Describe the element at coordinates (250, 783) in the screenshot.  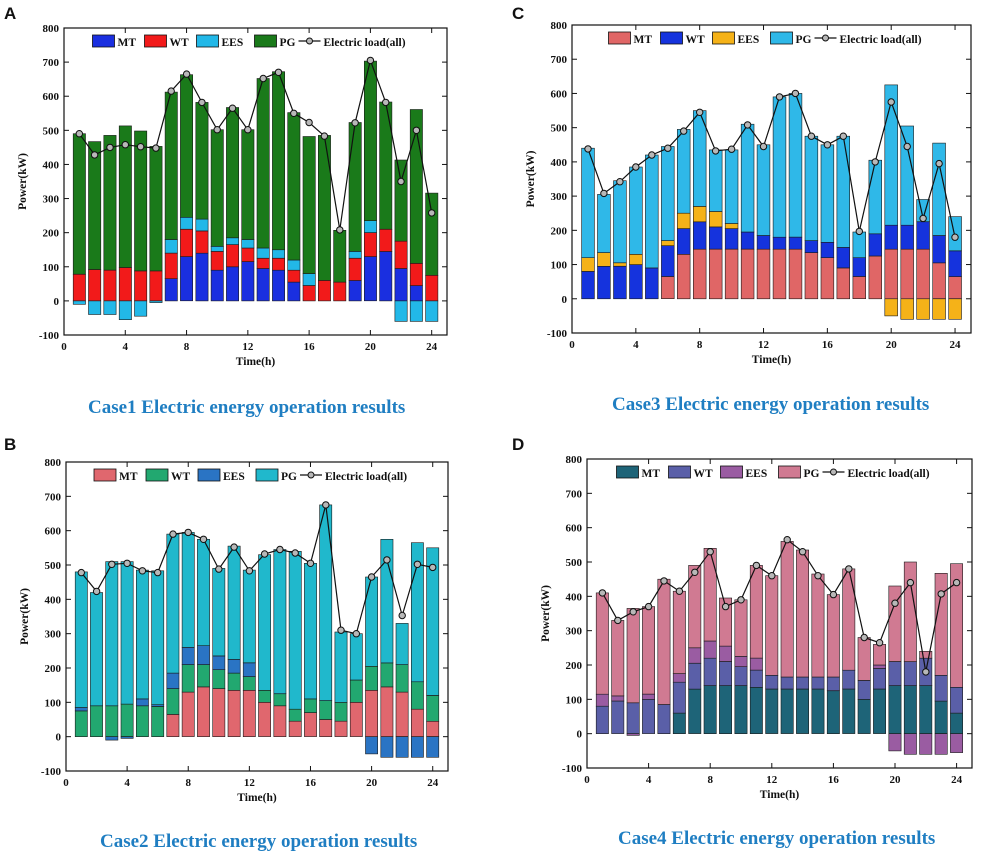
I see `x-tick-label: 12` at that location.